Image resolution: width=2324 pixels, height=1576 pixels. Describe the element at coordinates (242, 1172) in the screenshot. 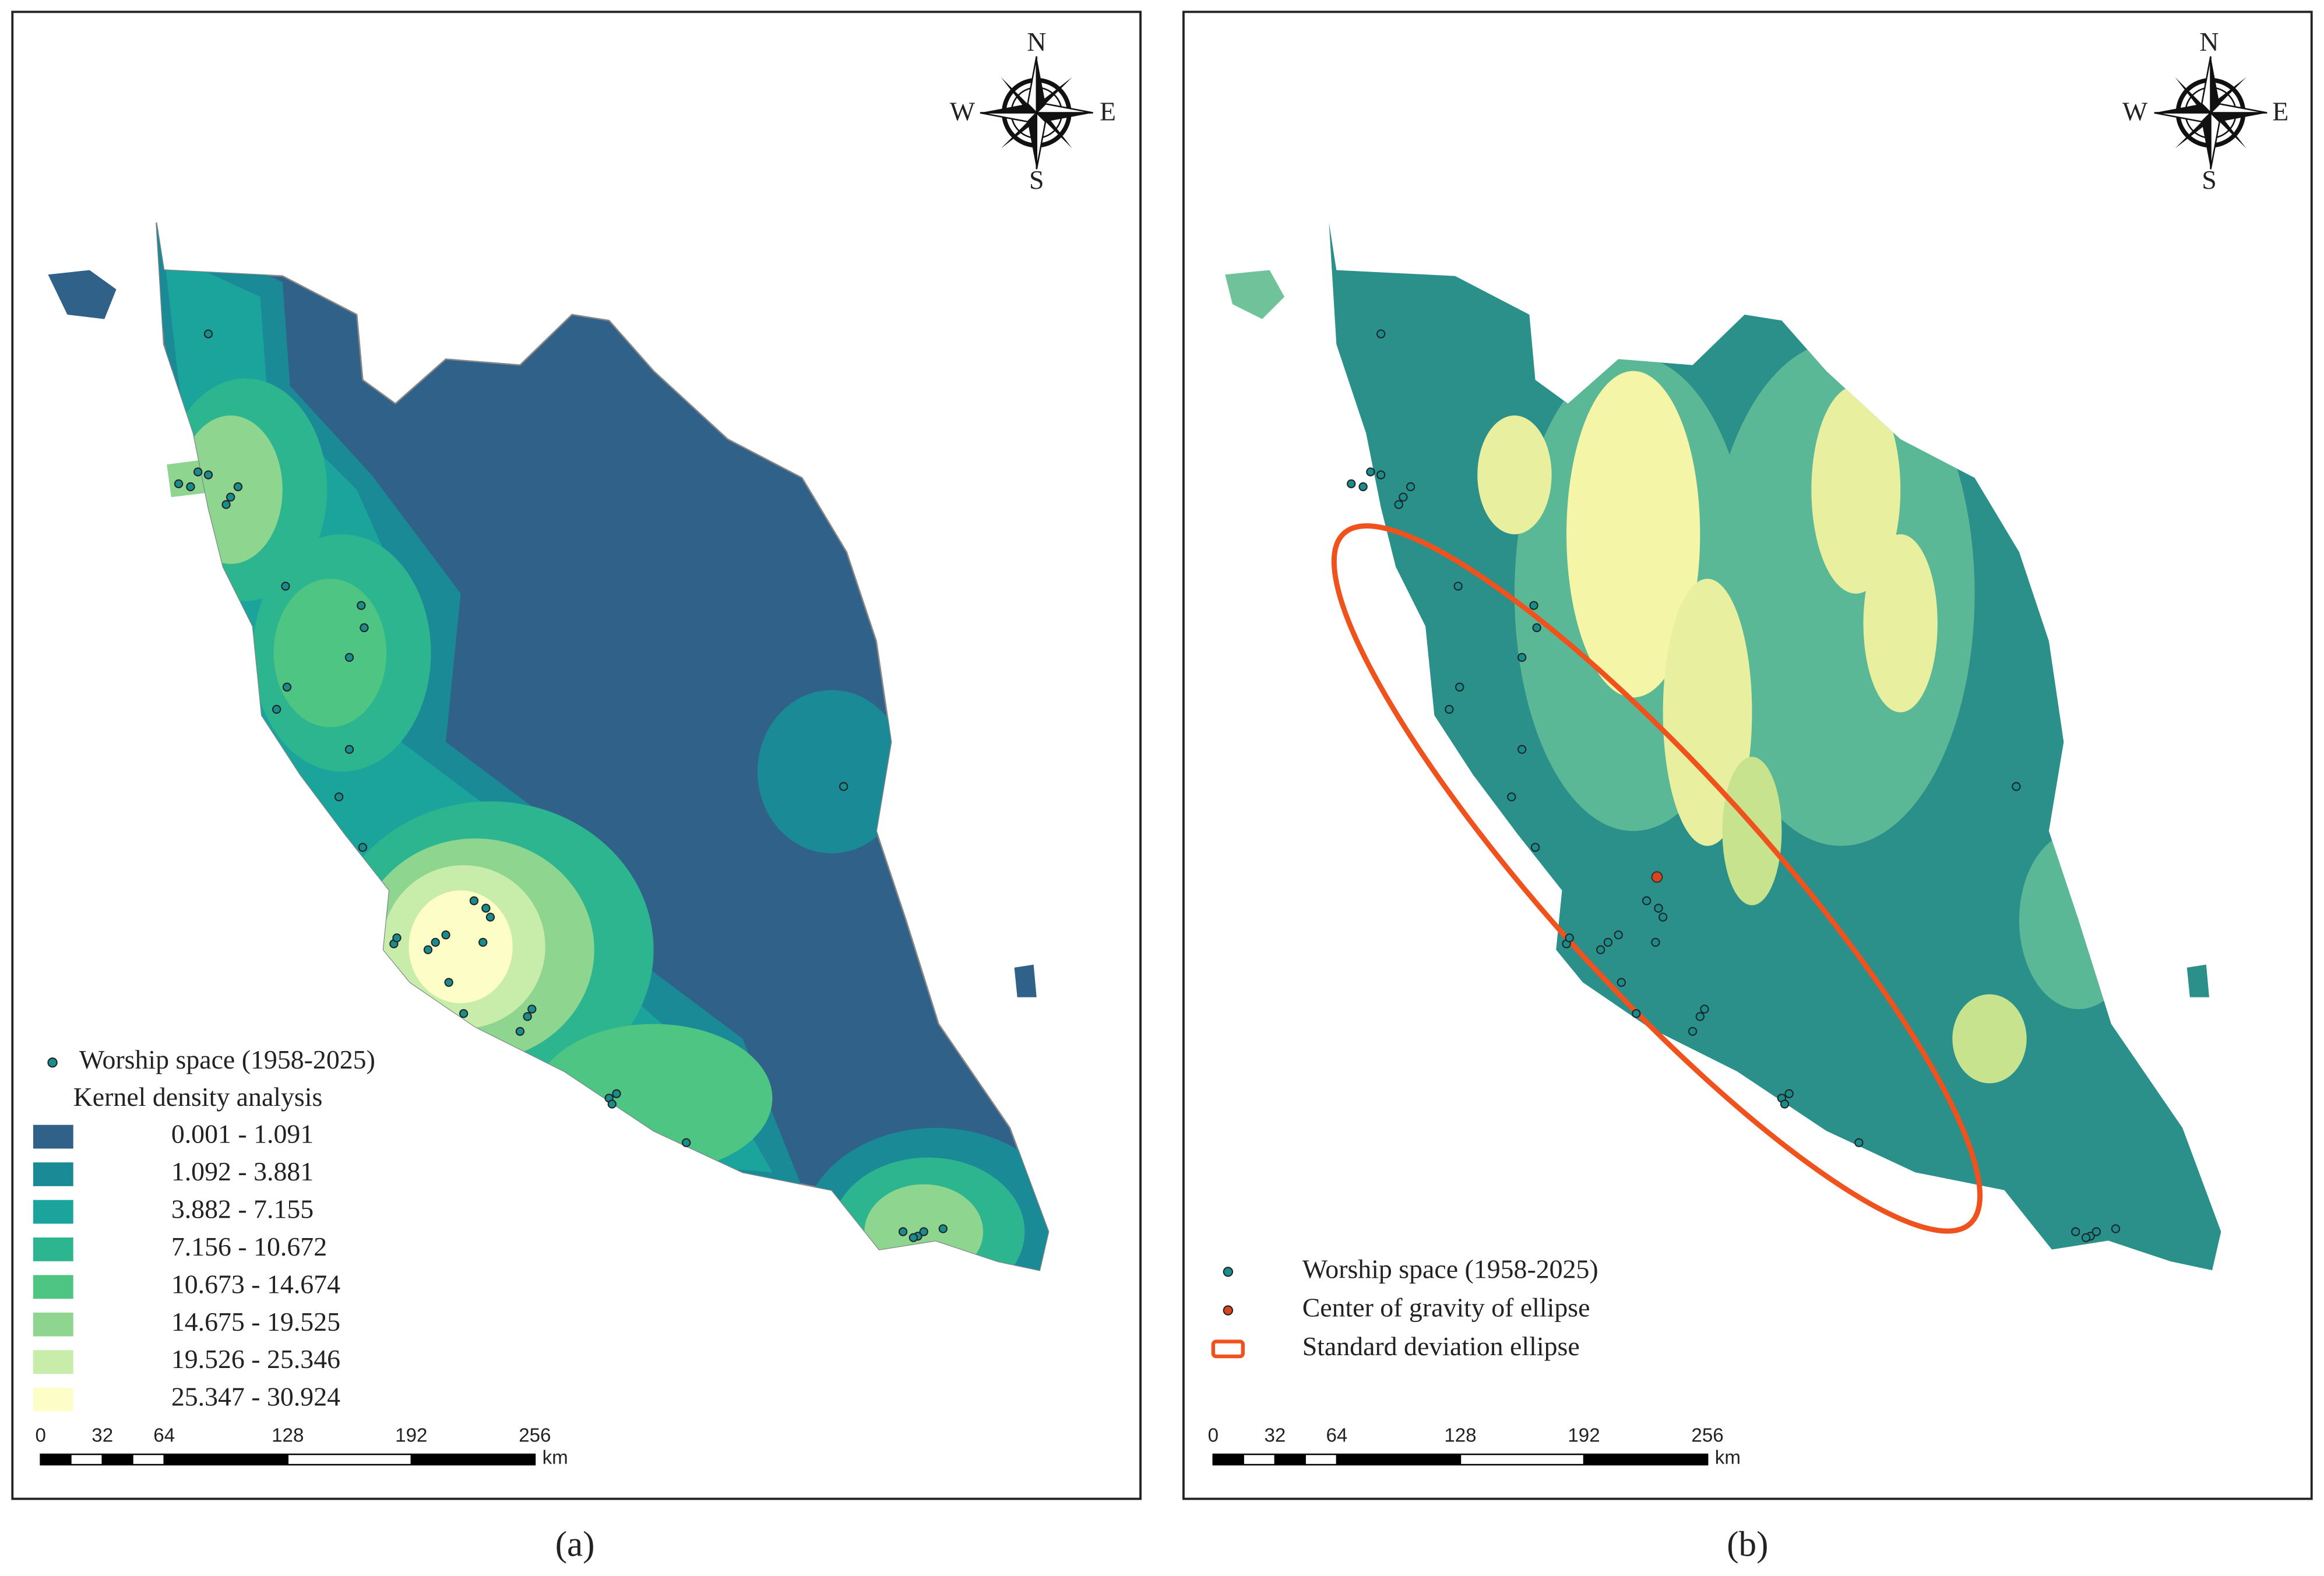

I see `legend-class-label: 1.092 - 3.881` at that location.